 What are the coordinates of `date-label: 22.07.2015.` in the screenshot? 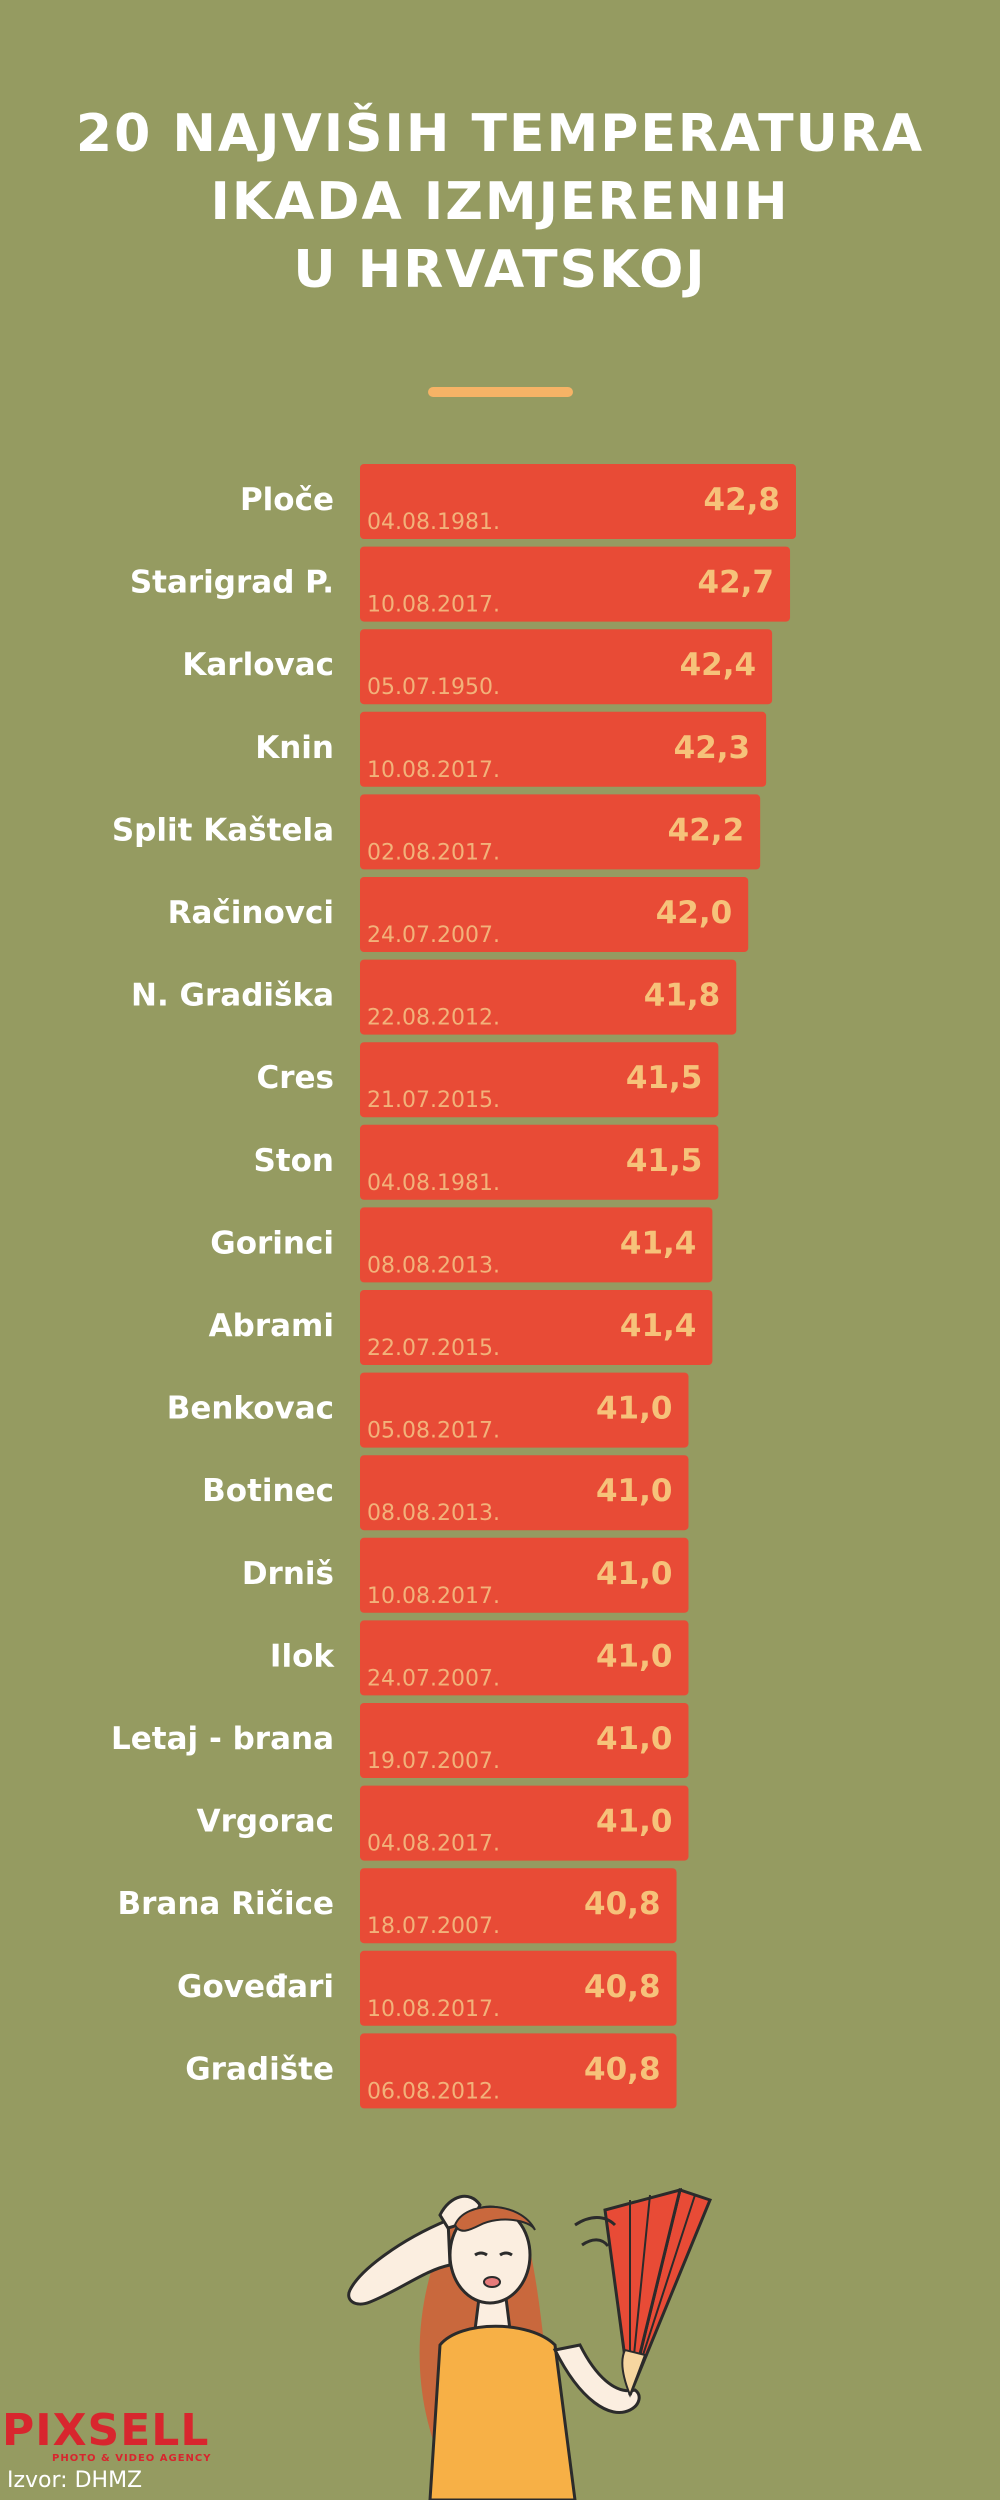 It's located at (433, 1348).